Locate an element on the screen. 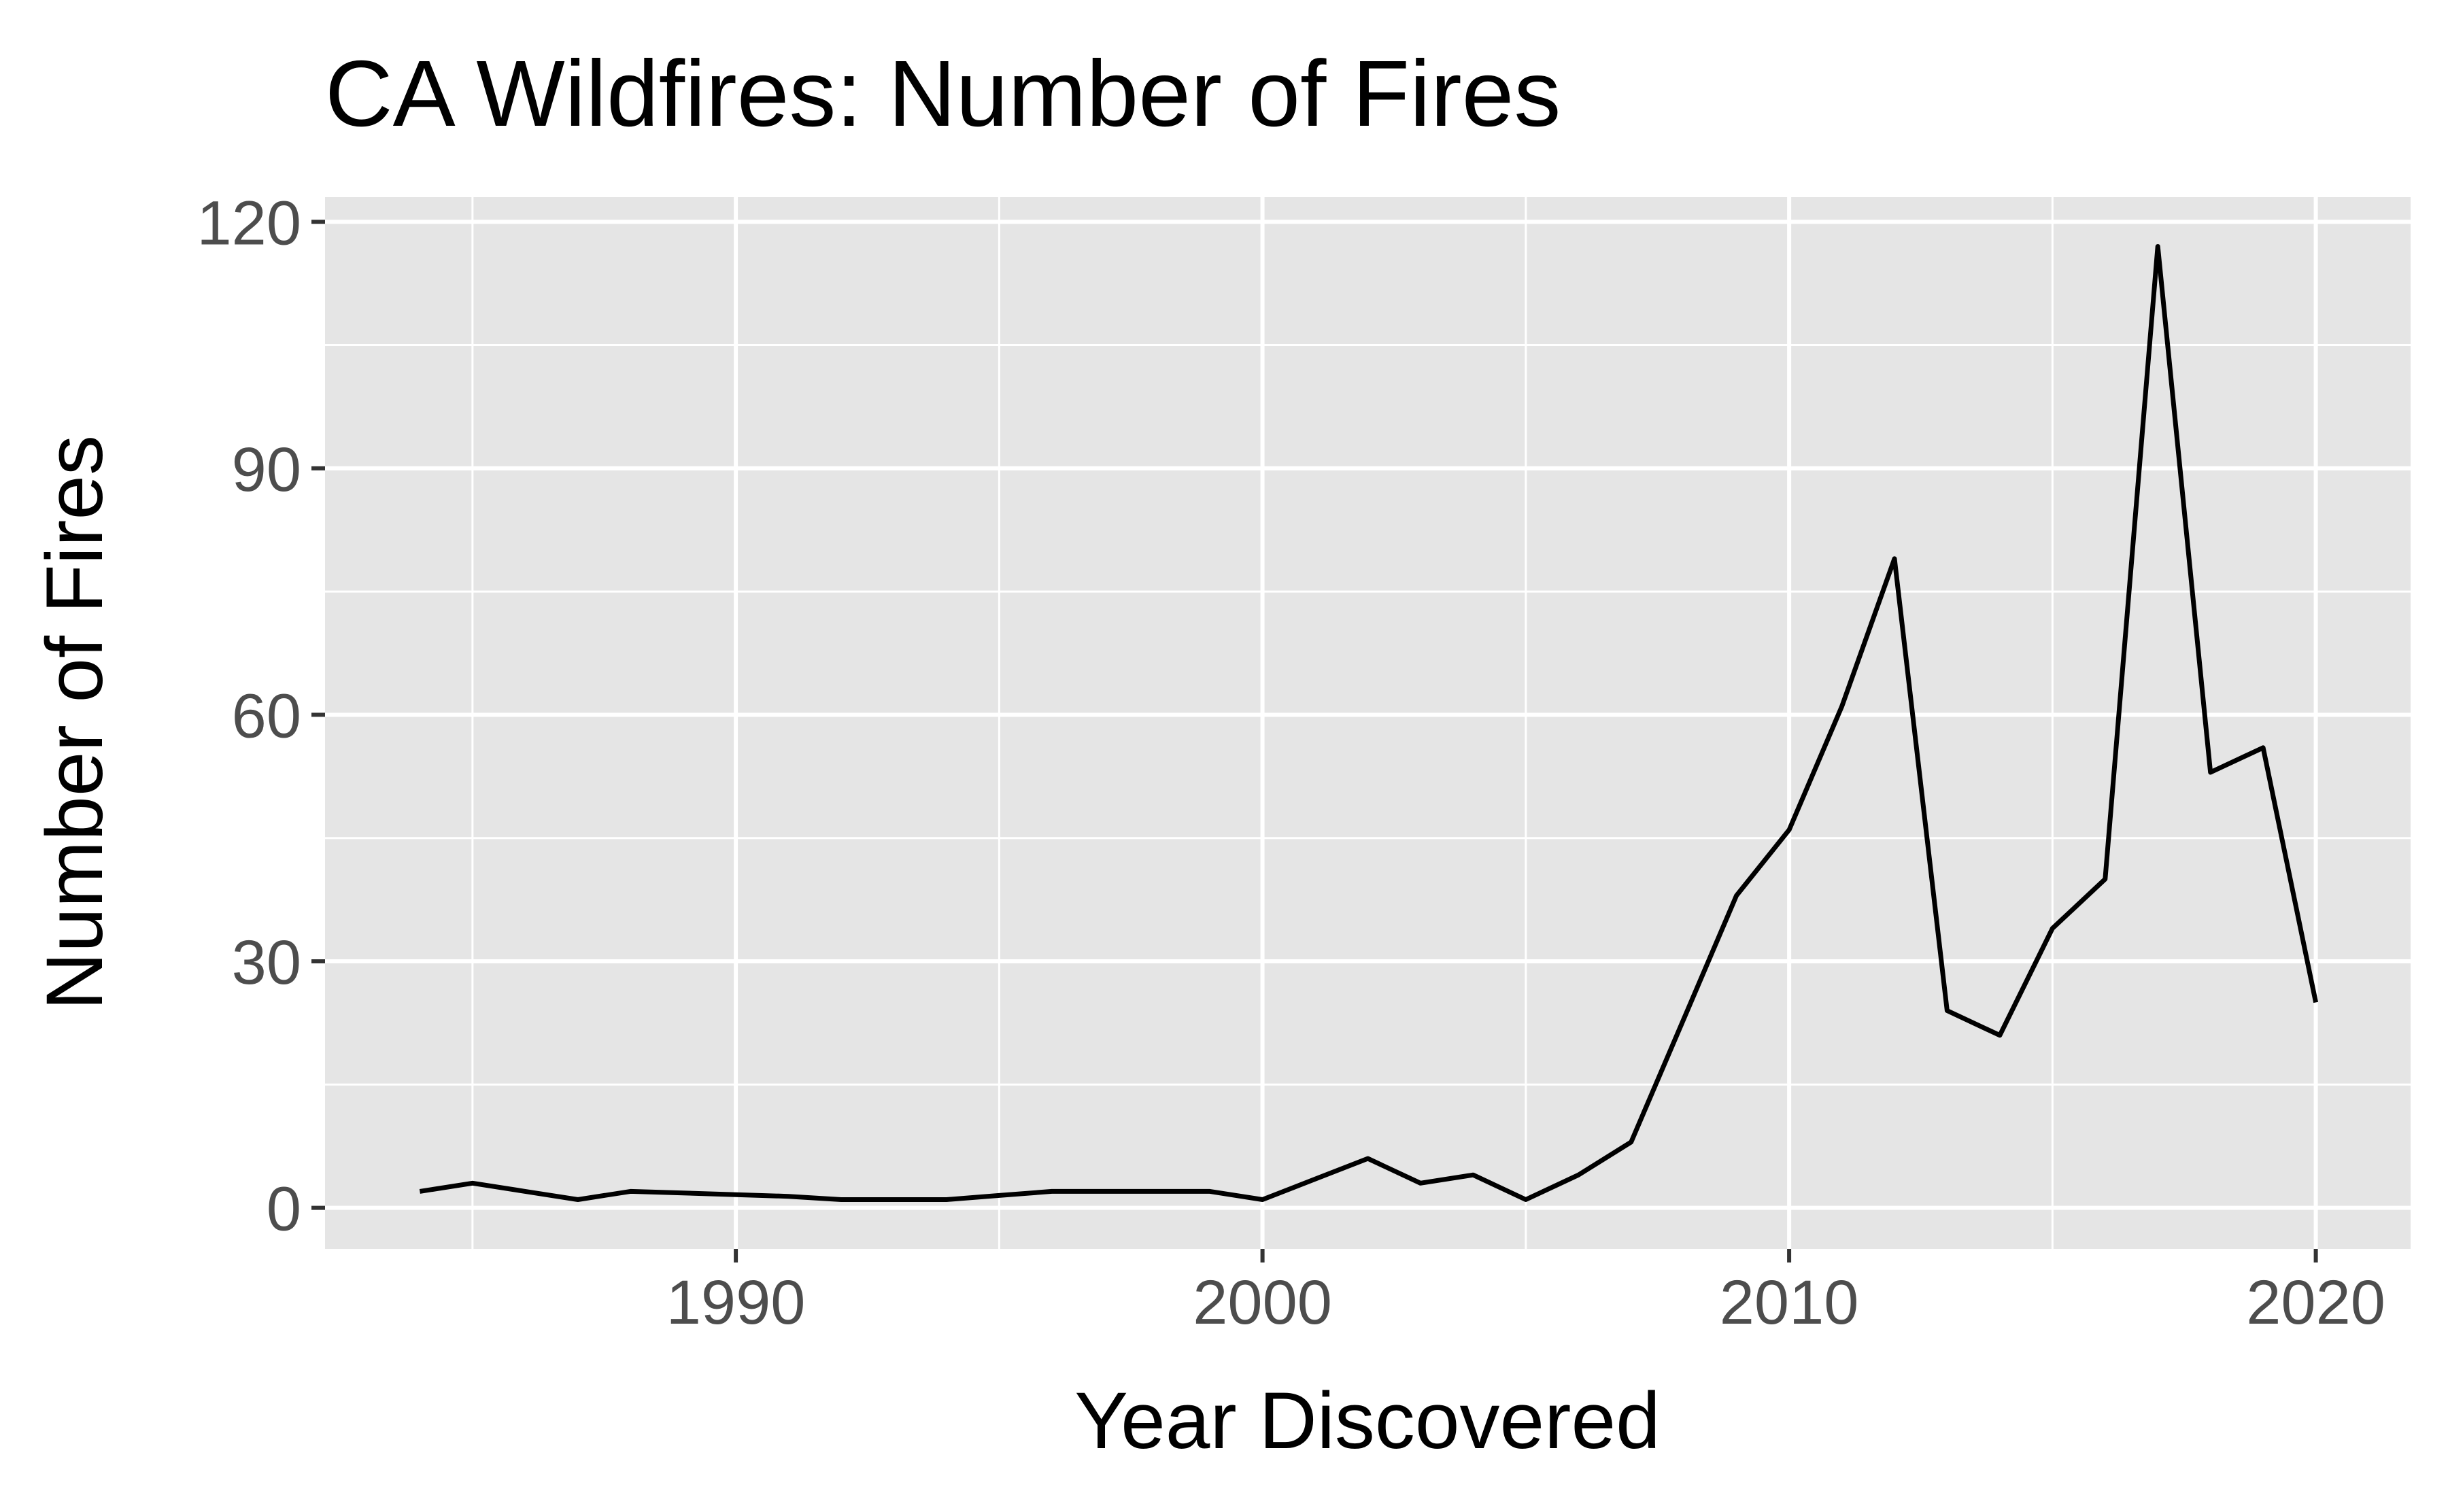 This screenshot has height=1512, width=2448. y-tick-label: 90 is located at coordinates (267, 469).